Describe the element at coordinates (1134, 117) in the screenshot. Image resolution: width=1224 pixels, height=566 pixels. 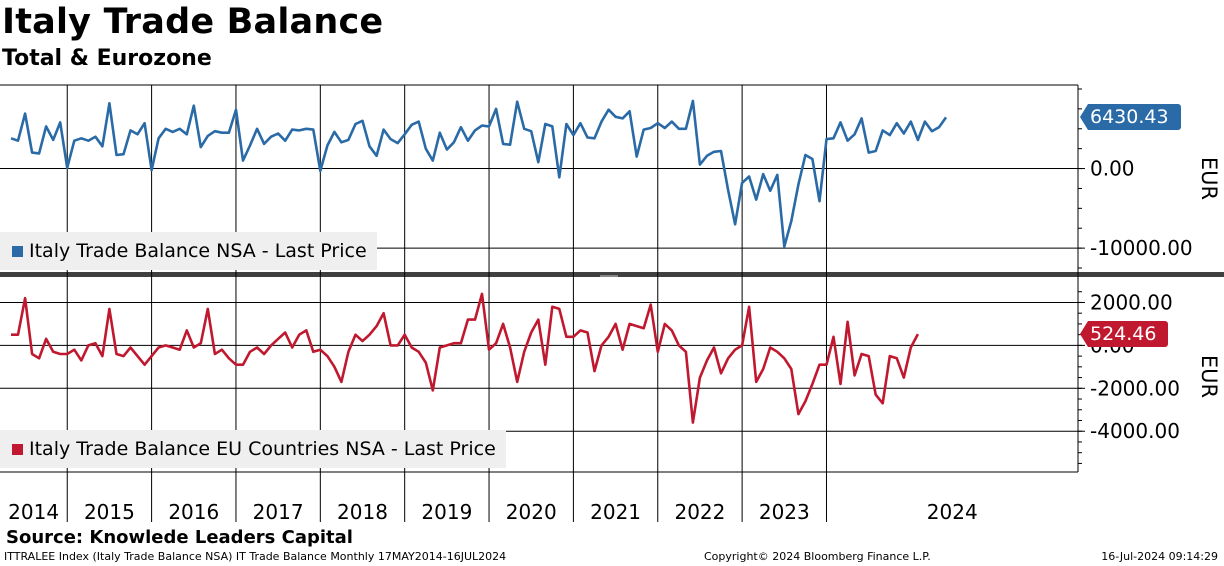
I see `last-price-total-value: 6430.43` at that location.